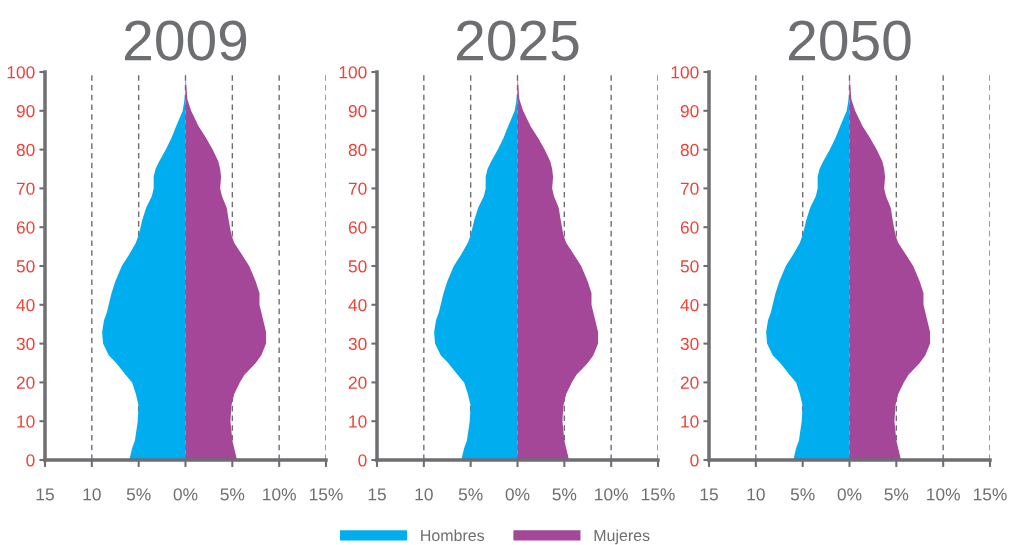  What do you see at coordinates (518, 40) in the screenshot?
I see `chart-title: 2025` at bounding box center [518, 40].